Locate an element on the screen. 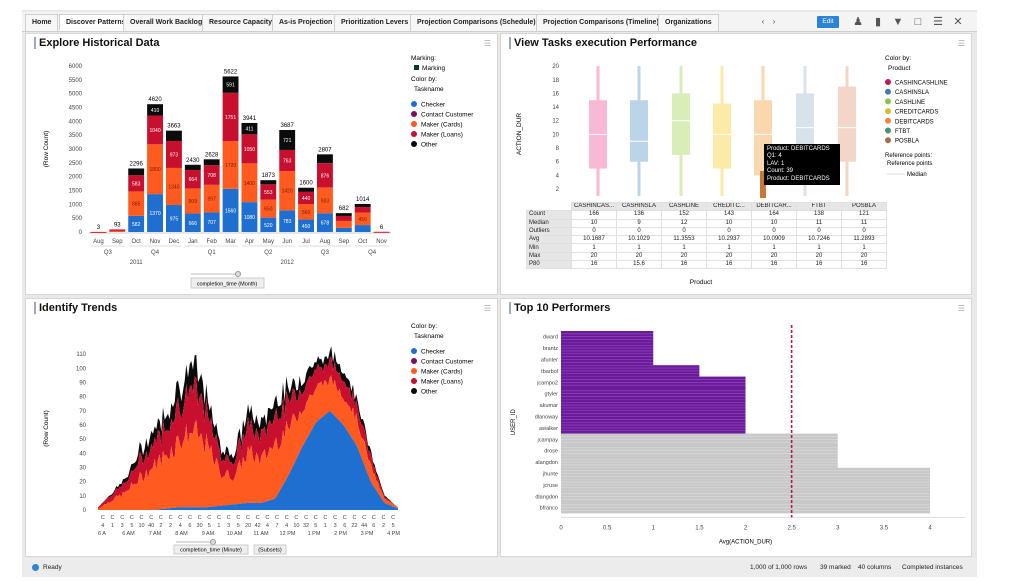  column-header: FTBT is located at coordinates (819, 206).